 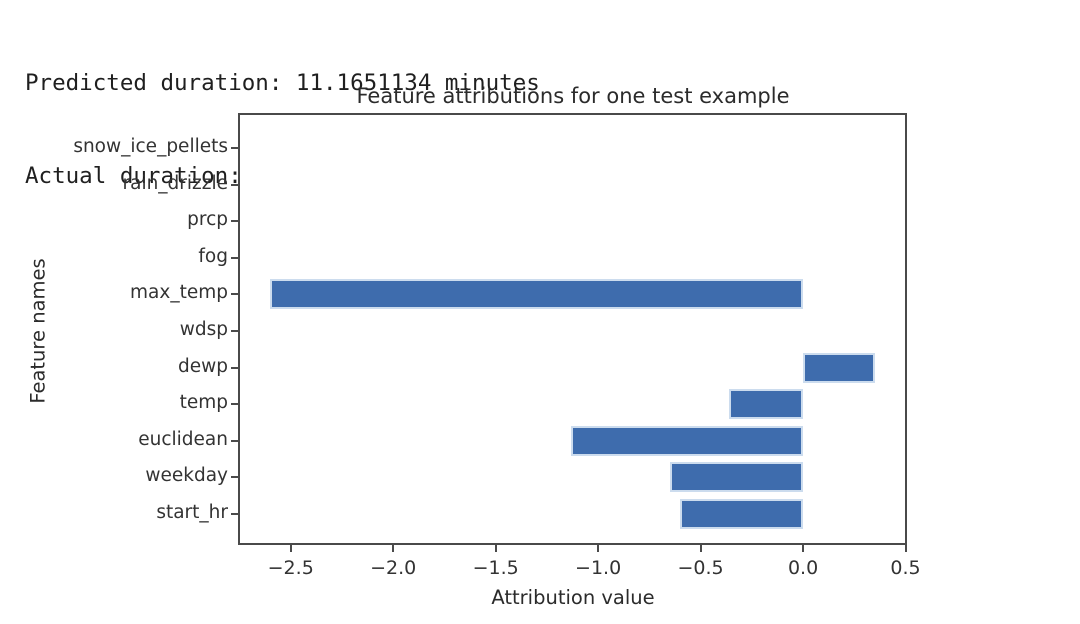 What do you see at coordinates (203, 329) in the screenshot?
I see `y-tick-label: wdsp` at bounding box center [203, 329].